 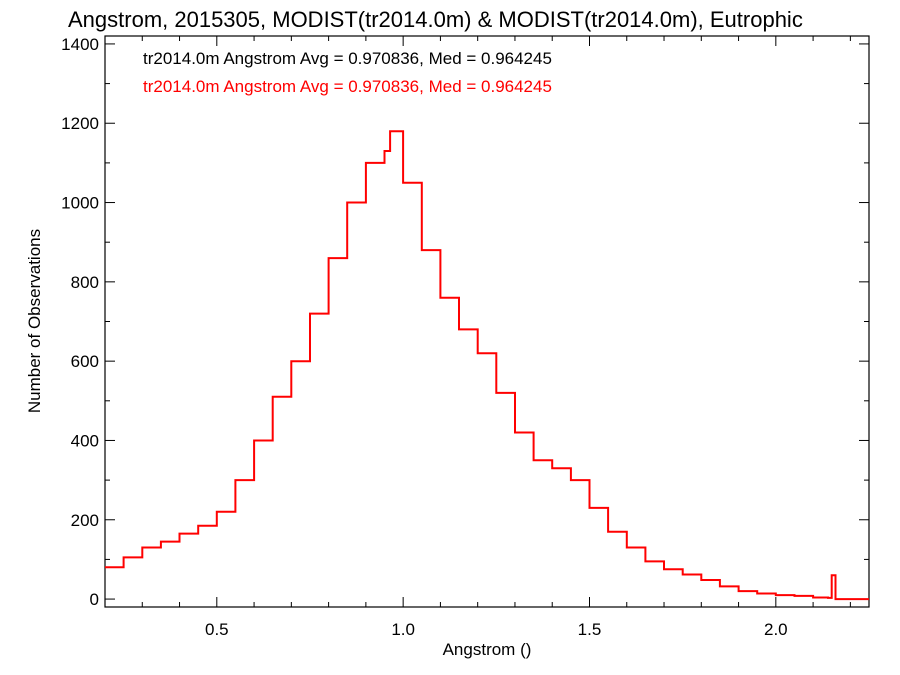 I want to click on y-tick-label: 400, so click(x=85, y=440).